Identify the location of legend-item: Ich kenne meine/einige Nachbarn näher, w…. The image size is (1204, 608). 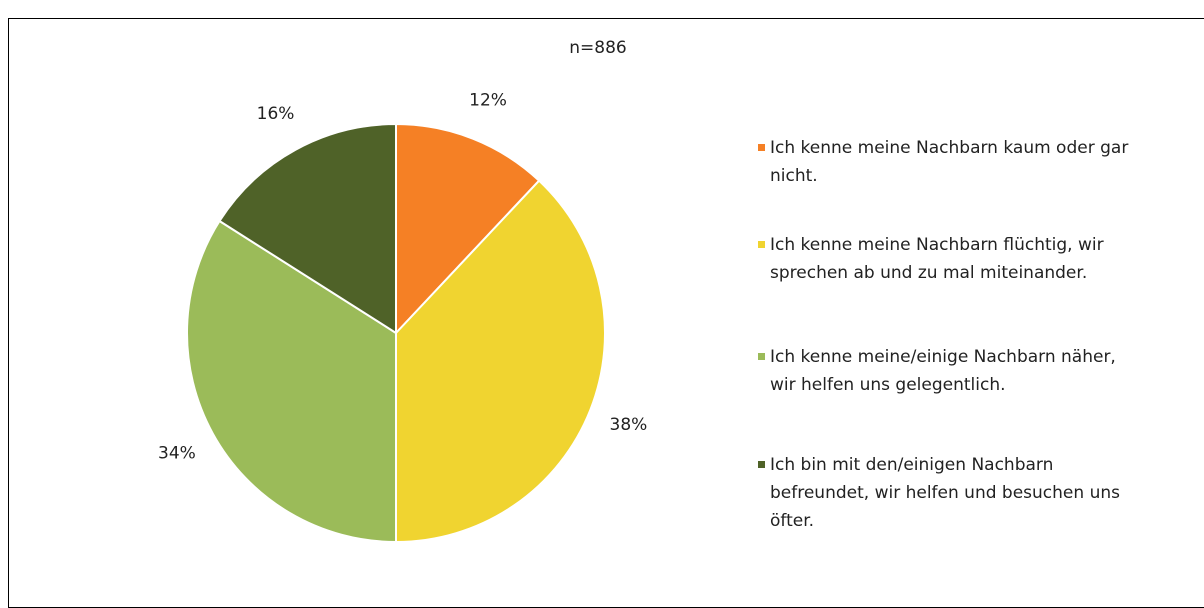
(948, 371).